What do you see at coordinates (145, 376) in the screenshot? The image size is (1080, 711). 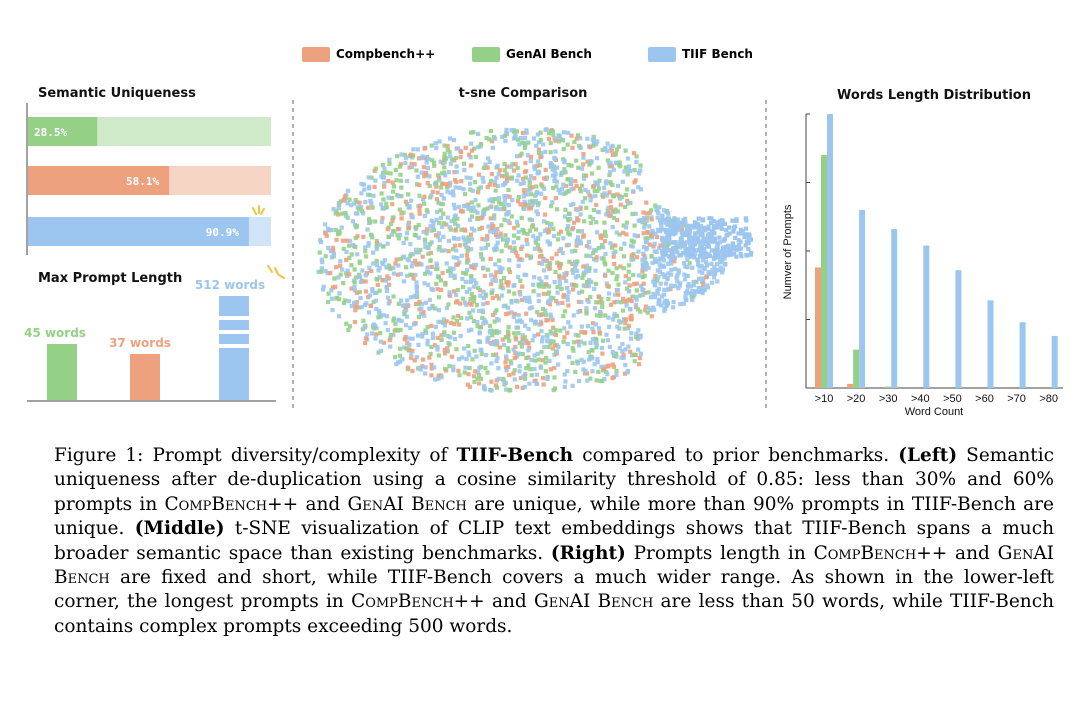 I see `length-bar-compbench` at bounding box center [145, 376].